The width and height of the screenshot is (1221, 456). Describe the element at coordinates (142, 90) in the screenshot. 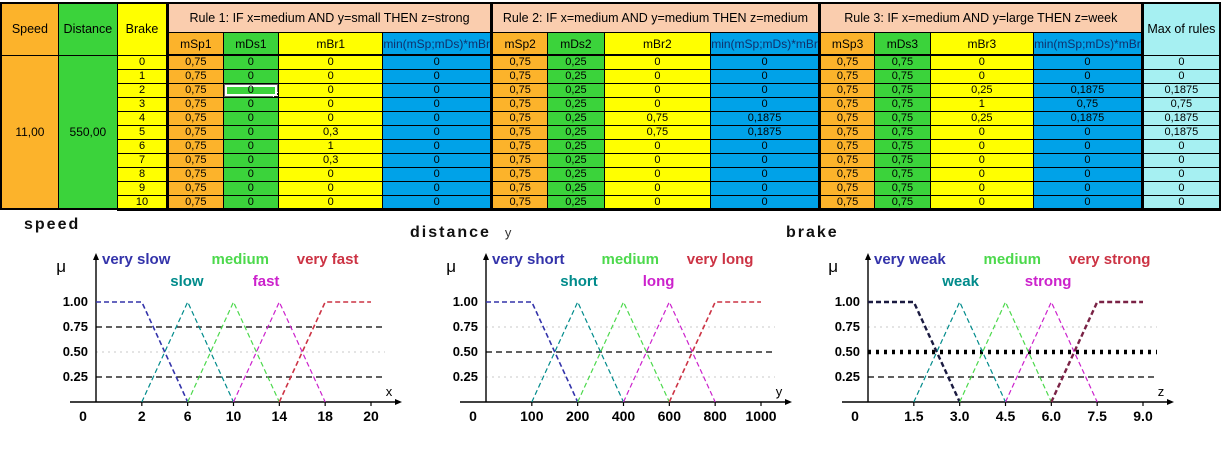

I see `brake-step-cell: 2` at that location.